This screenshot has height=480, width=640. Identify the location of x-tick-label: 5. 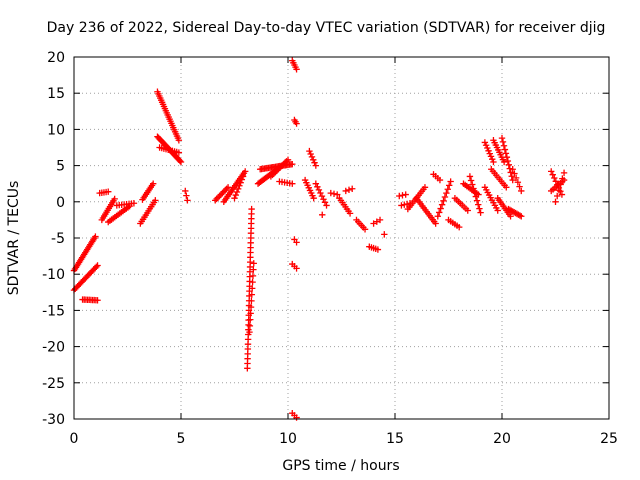
(181, 439).